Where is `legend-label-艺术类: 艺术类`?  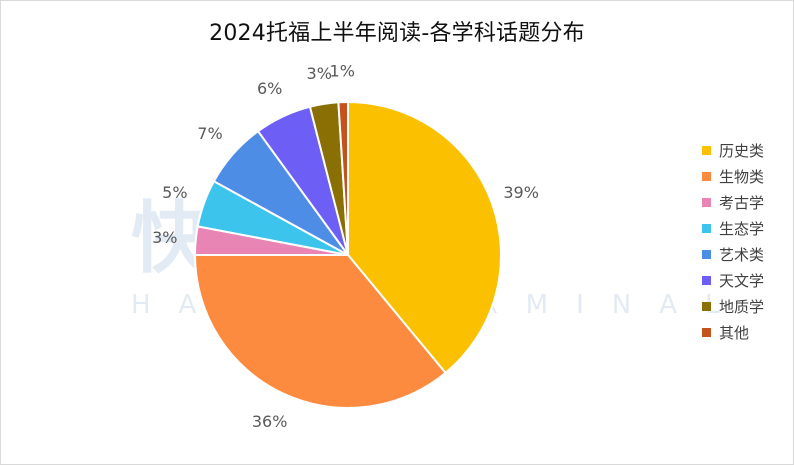 legend-label-艺术类: 艺术类 is located at coordinates (742, 254).